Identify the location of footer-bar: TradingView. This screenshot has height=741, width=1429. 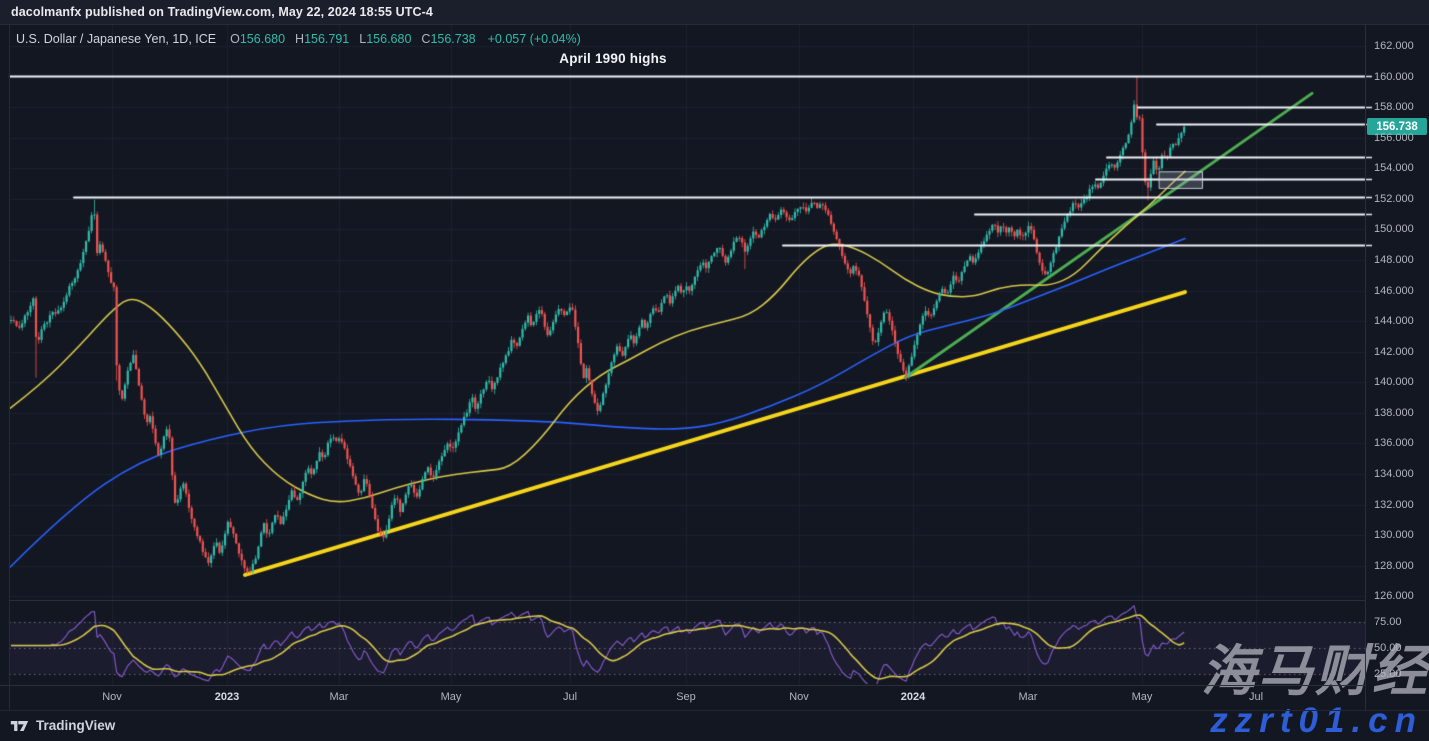
(714, 725).